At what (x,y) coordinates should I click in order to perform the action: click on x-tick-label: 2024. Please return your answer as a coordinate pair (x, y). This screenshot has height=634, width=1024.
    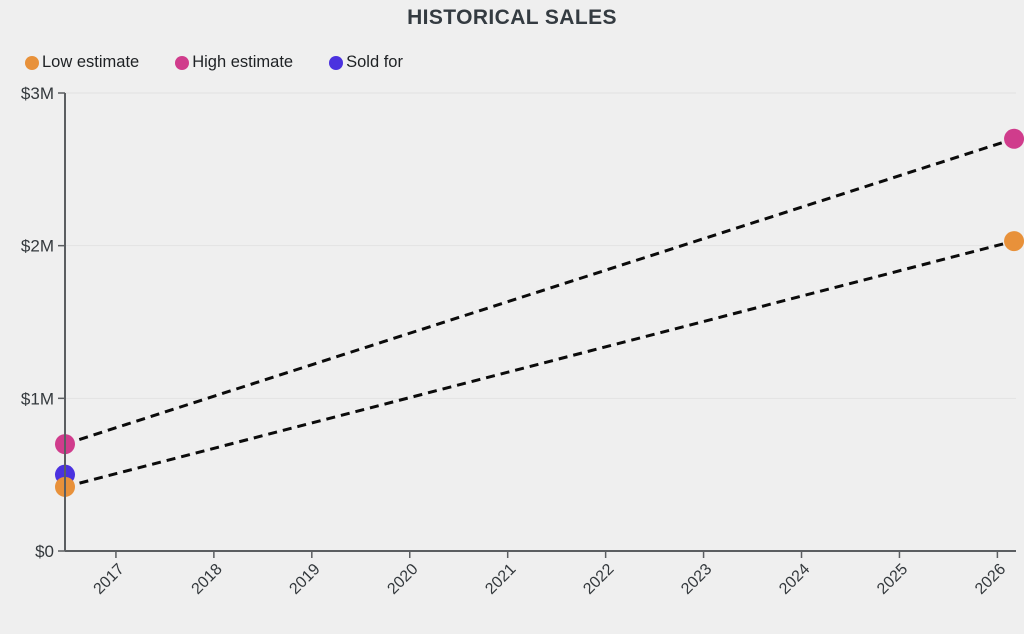
    Looking at the image, I should click on (794, 579).